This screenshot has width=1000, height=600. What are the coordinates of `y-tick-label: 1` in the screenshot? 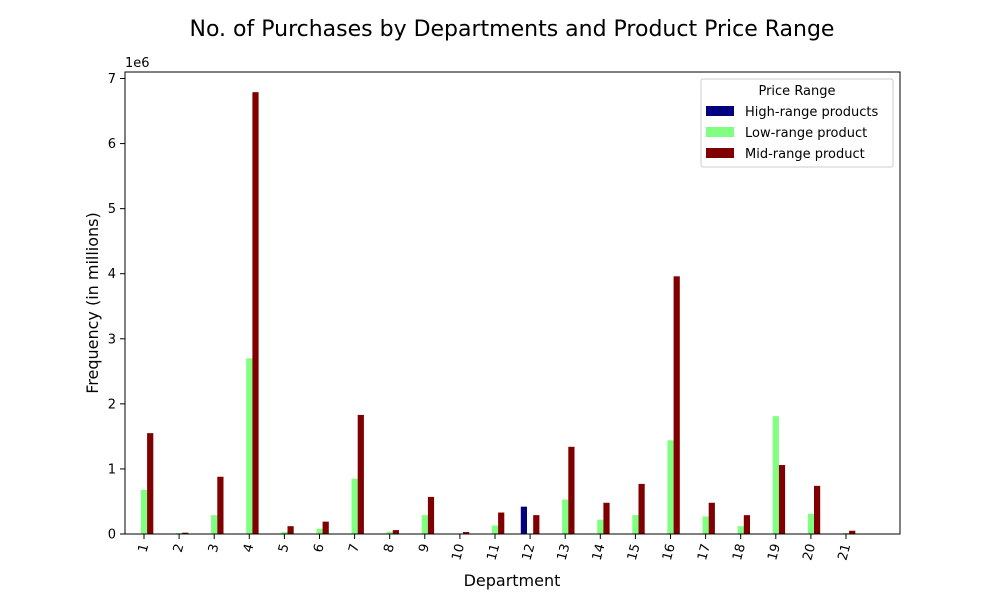 It's located at (112, 469).